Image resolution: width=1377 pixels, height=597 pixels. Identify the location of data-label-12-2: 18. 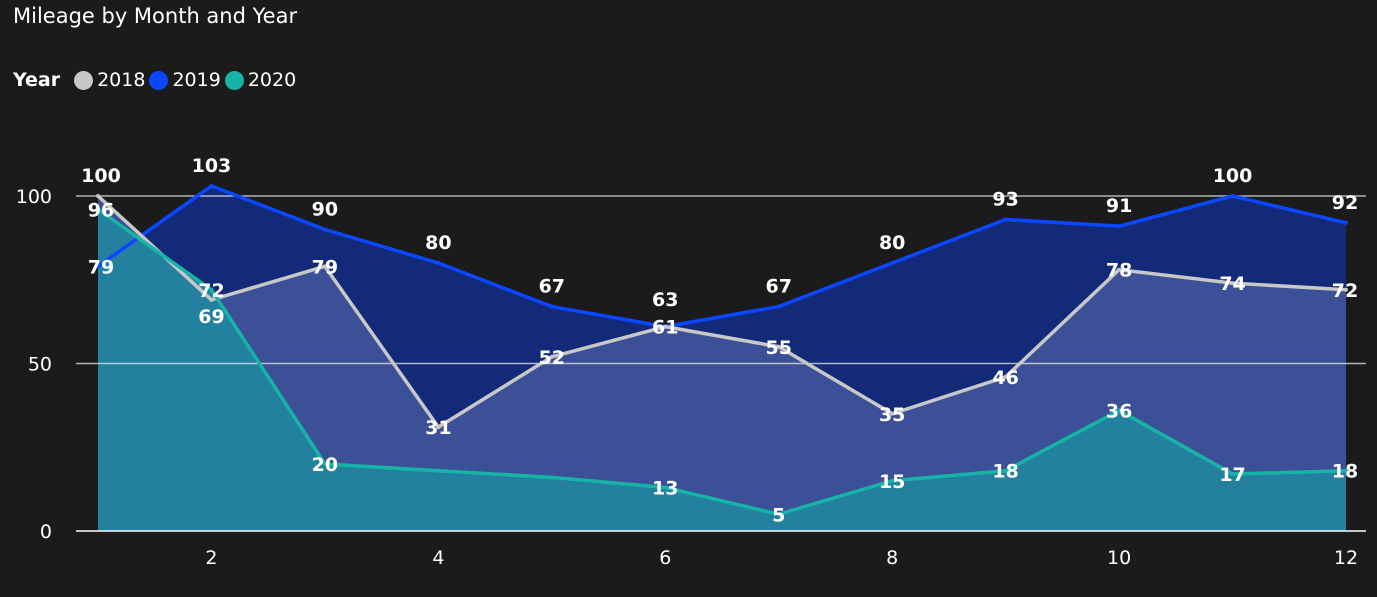
(1345, 472).